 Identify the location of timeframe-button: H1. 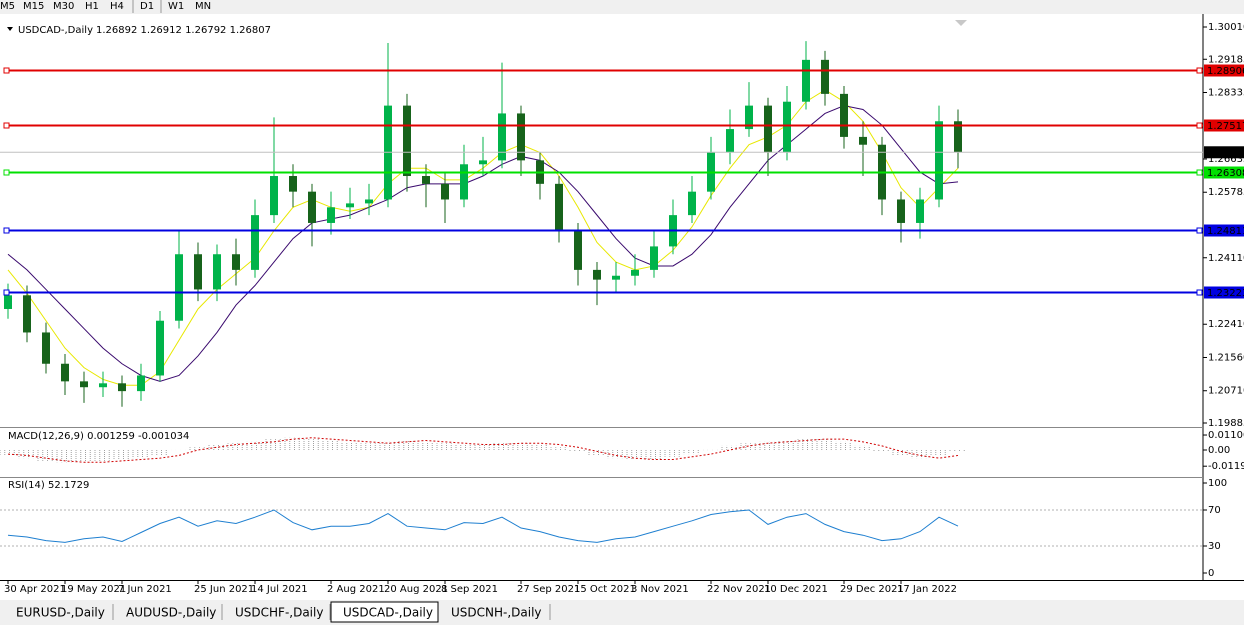
(92, 6).